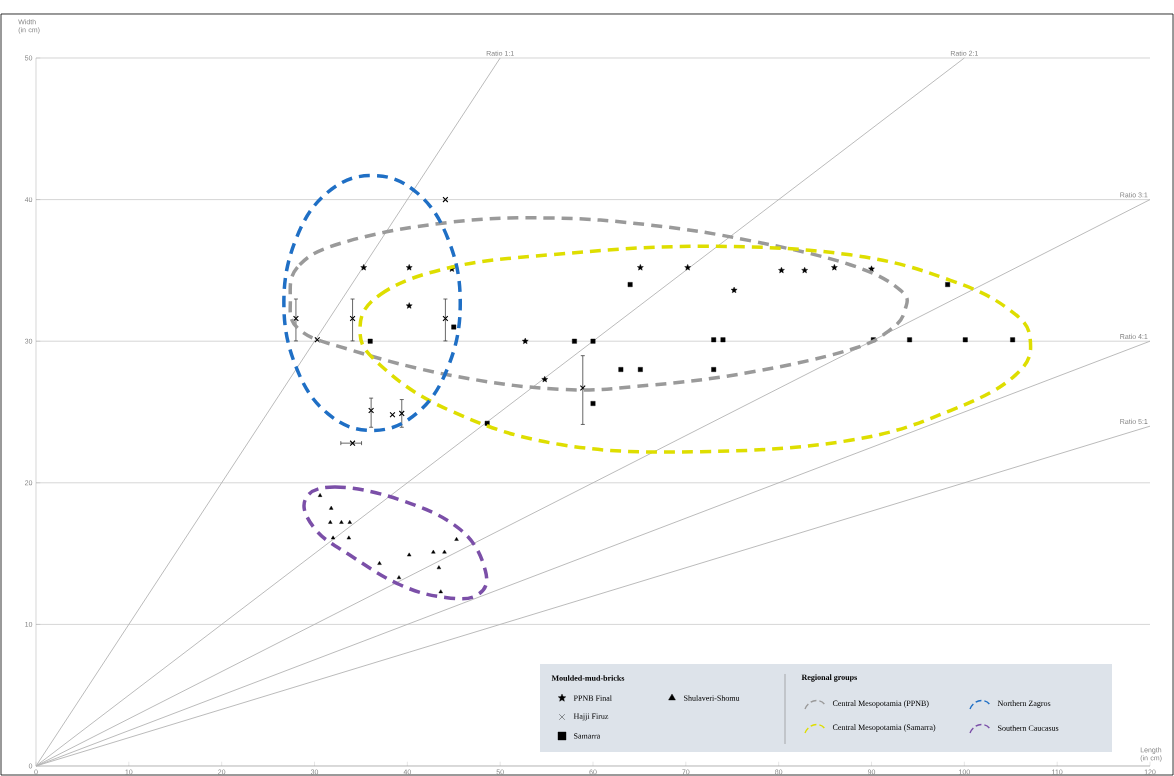 The height and width of the screenshot is (776, 1174). What do you see at coordinates (591, 717) in the screenshot?
I see `legend-label: Hajji Firuz` at bounding box center [591, 717].